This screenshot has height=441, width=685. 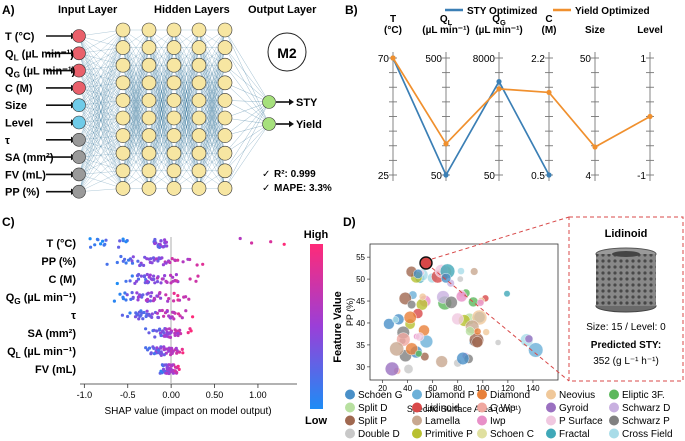 I want to click on scatter-xtick-label: 20, so click(x=382, y=388).